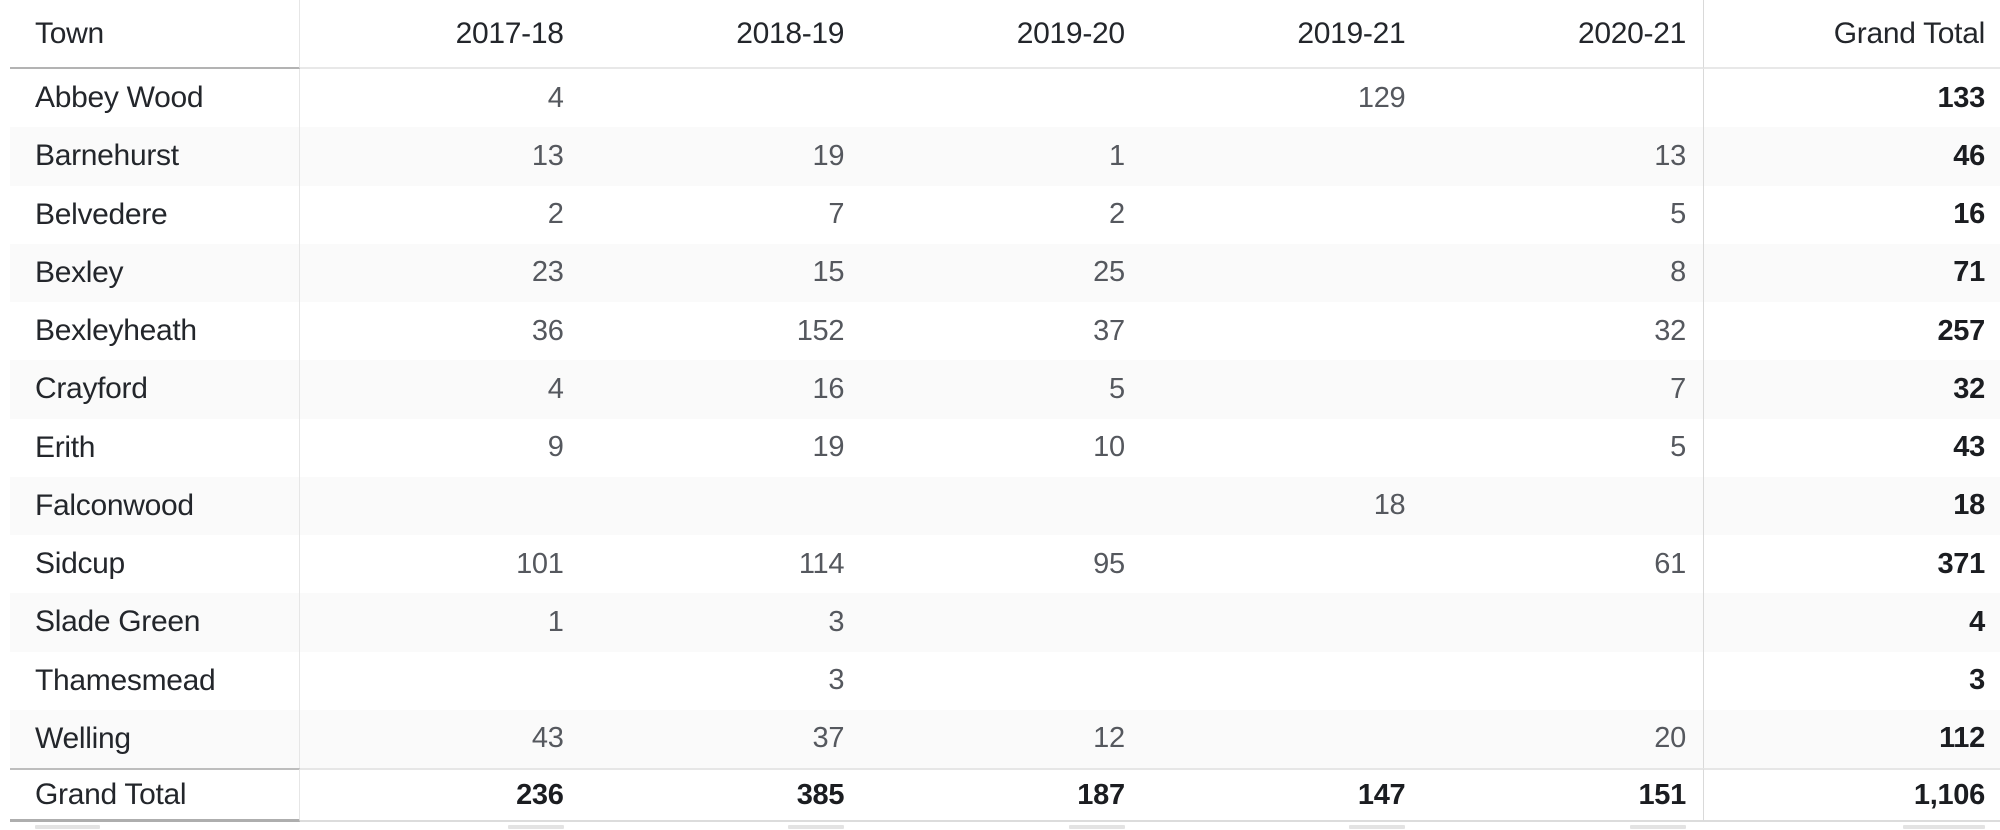 Image resolution: width=2000 pixels, height=830 pixels. Describe the element at coordinates (1389, 505) in the screenshot. I see `value-cell: 18` at that location.